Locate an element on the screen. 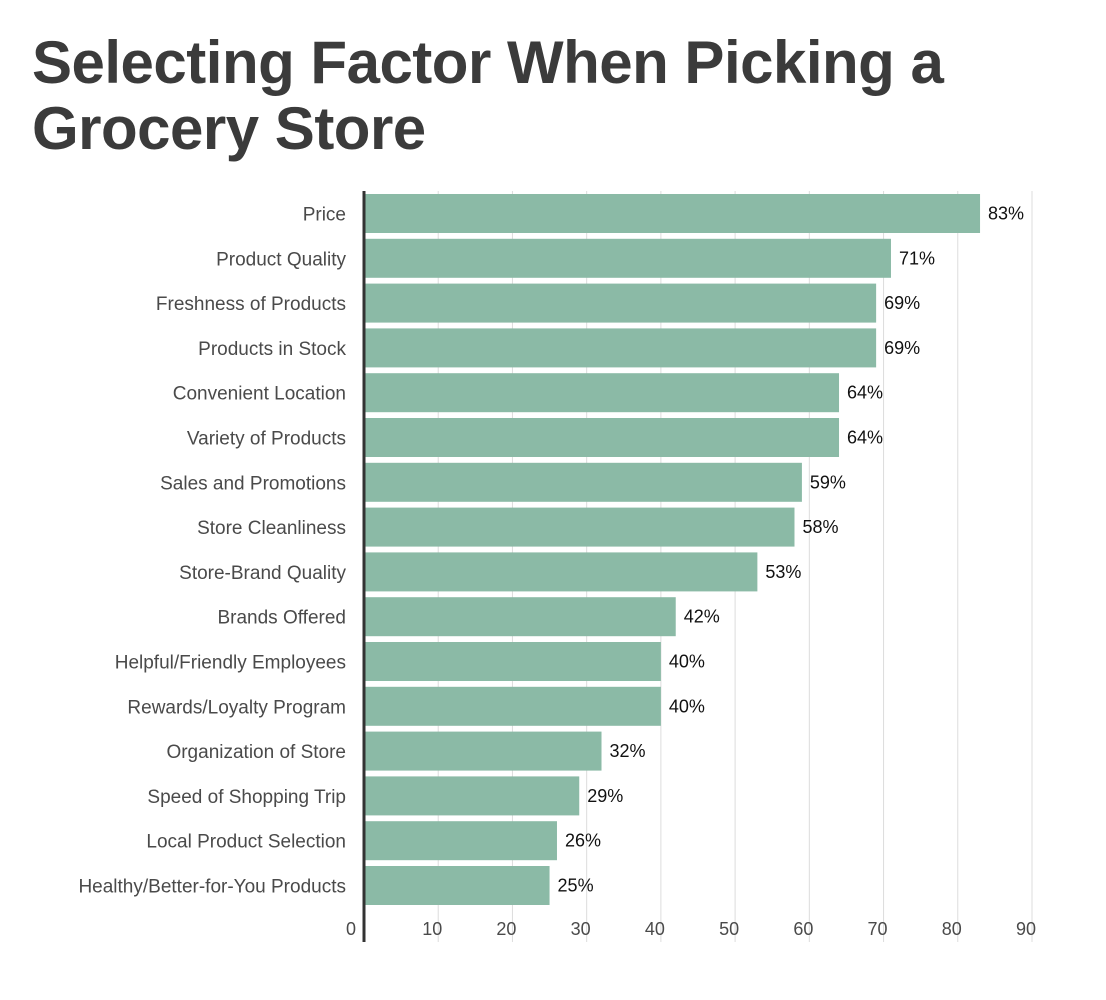 Image resolution: width=1106 pixels, height=1000 pixels. category-label: Freshness of Products is located at coordinates (251, 304).